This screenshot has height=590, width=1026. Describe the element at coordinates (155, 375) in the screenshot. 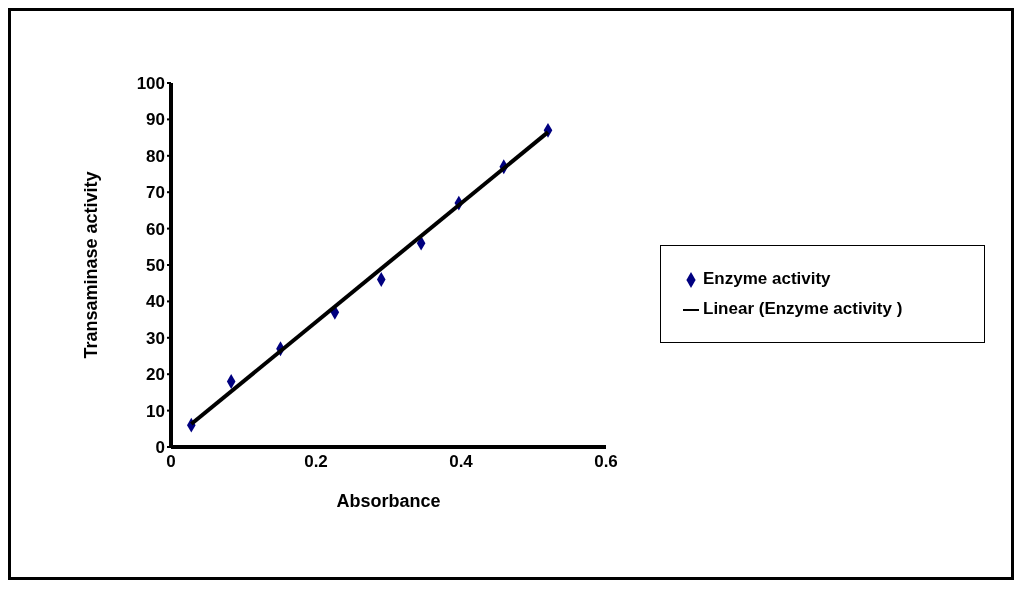

I see `y-tick-label: 20` at that location.